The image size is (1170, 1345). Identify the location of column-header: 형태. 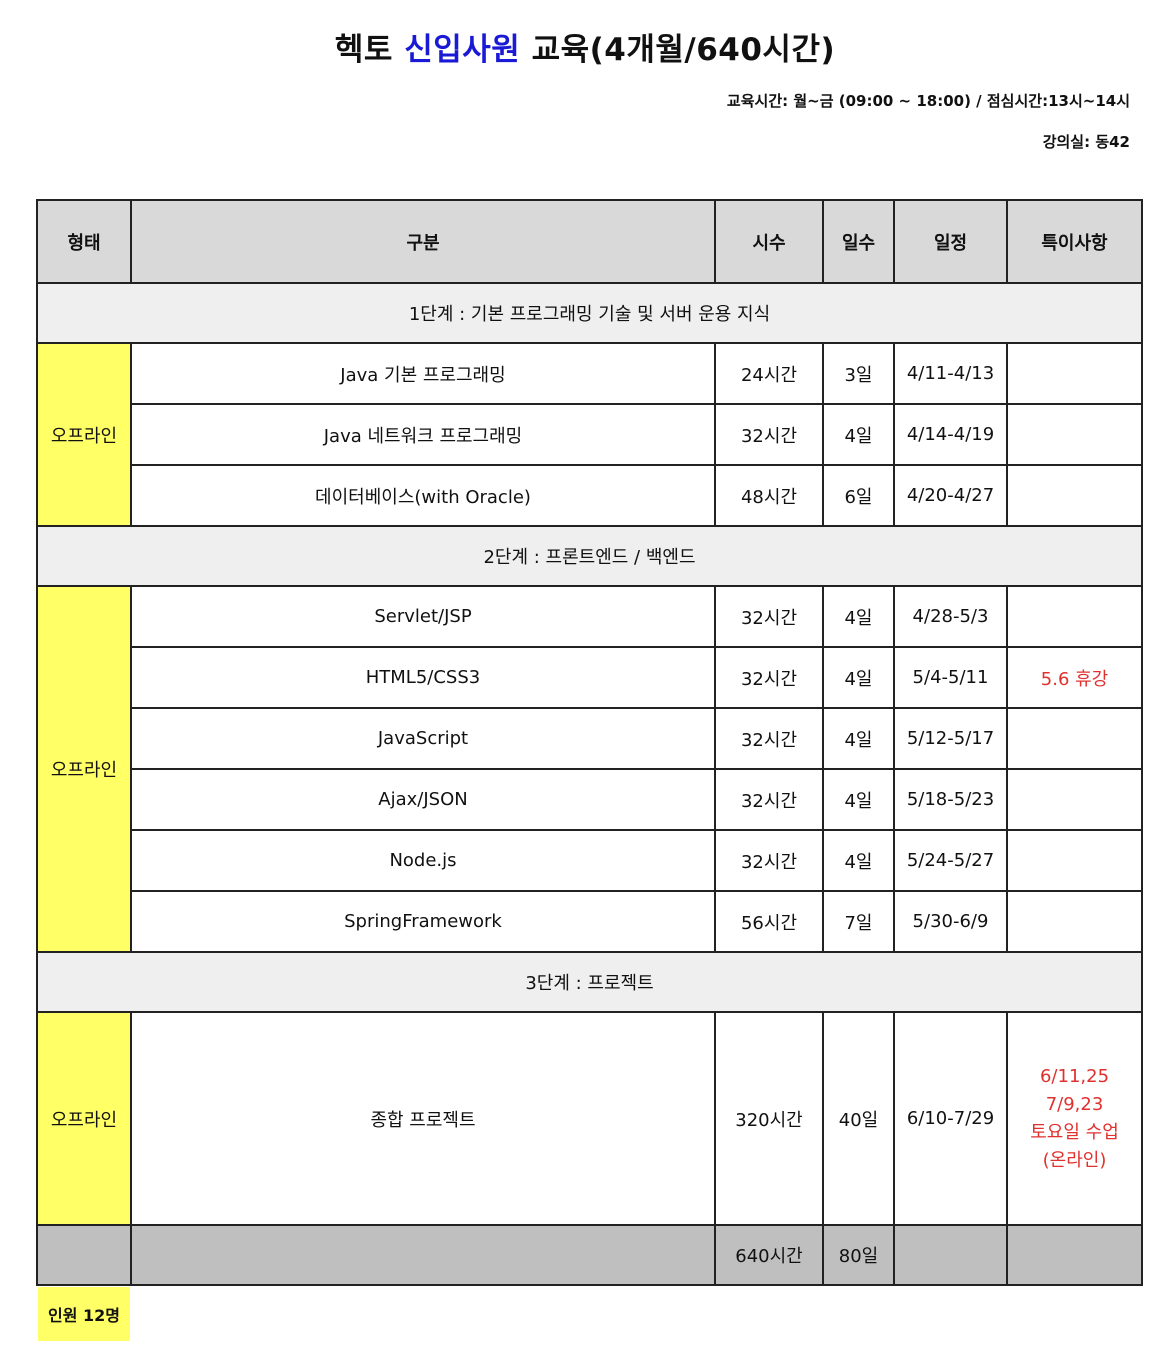
(84, 241).